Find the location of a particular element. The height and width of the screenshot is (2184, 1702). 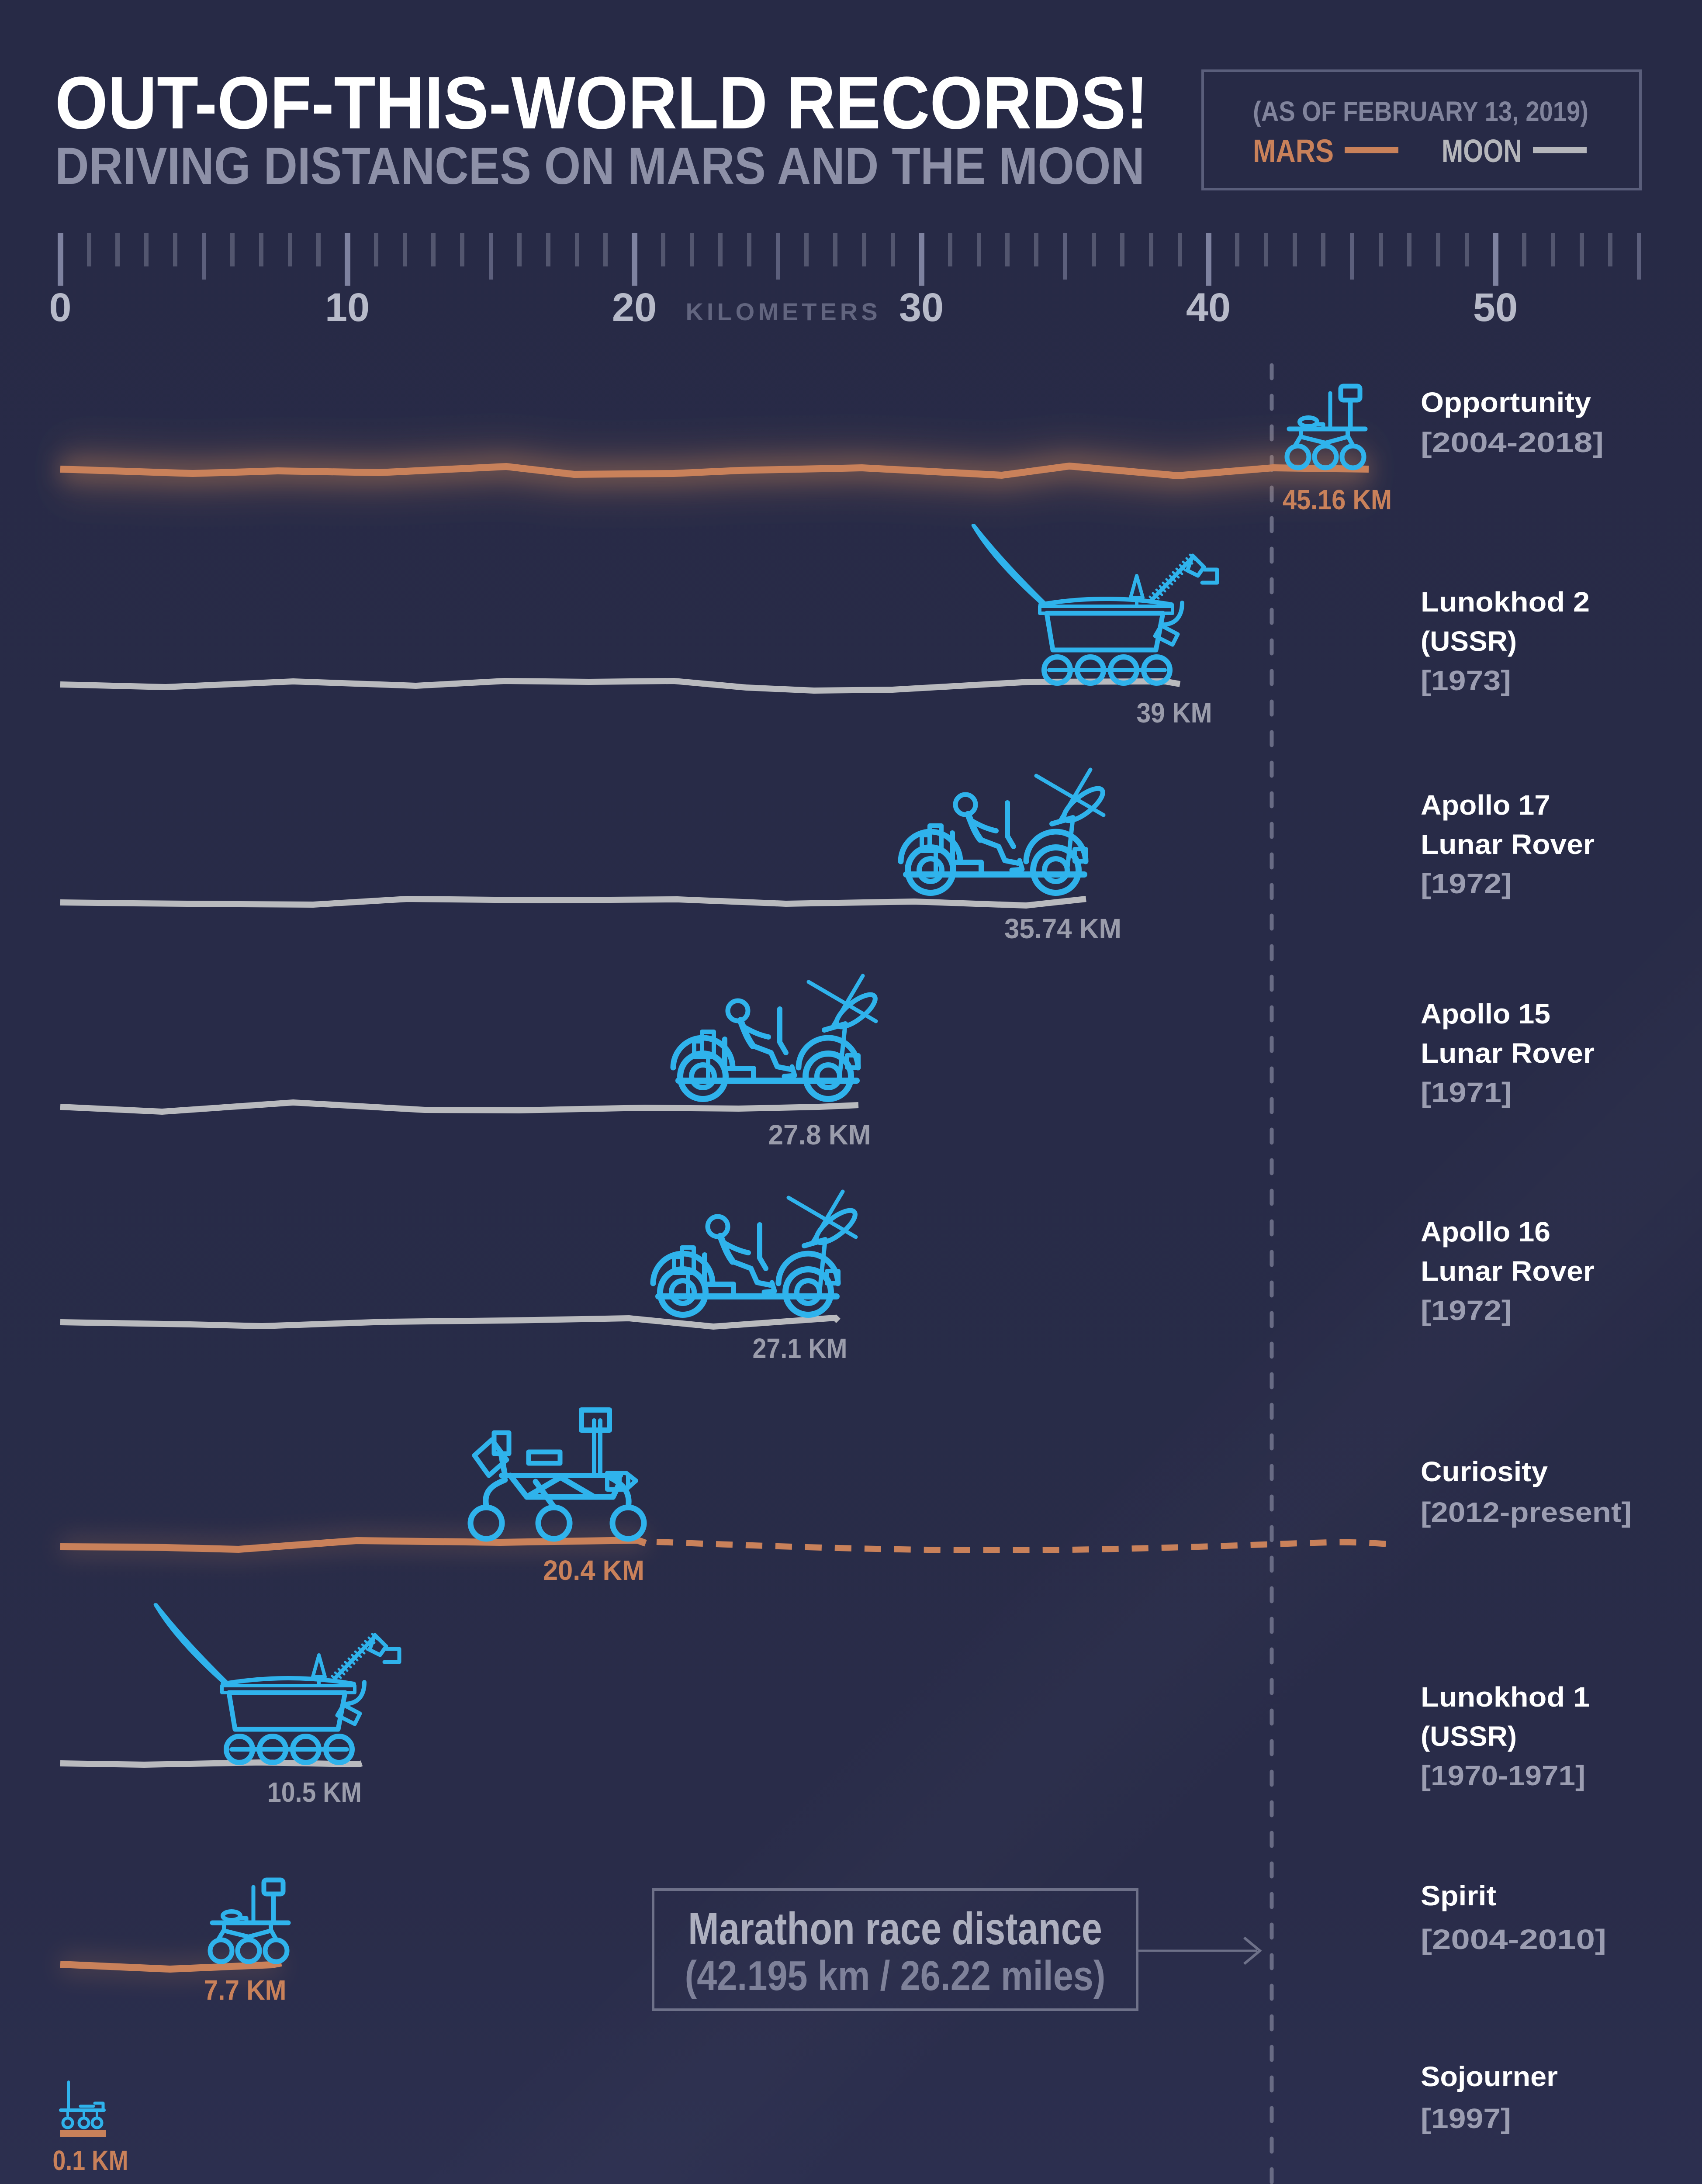

svg-text: (AS OF FEBRUARY 13, 2019) is located at coordinates (1420, 111).